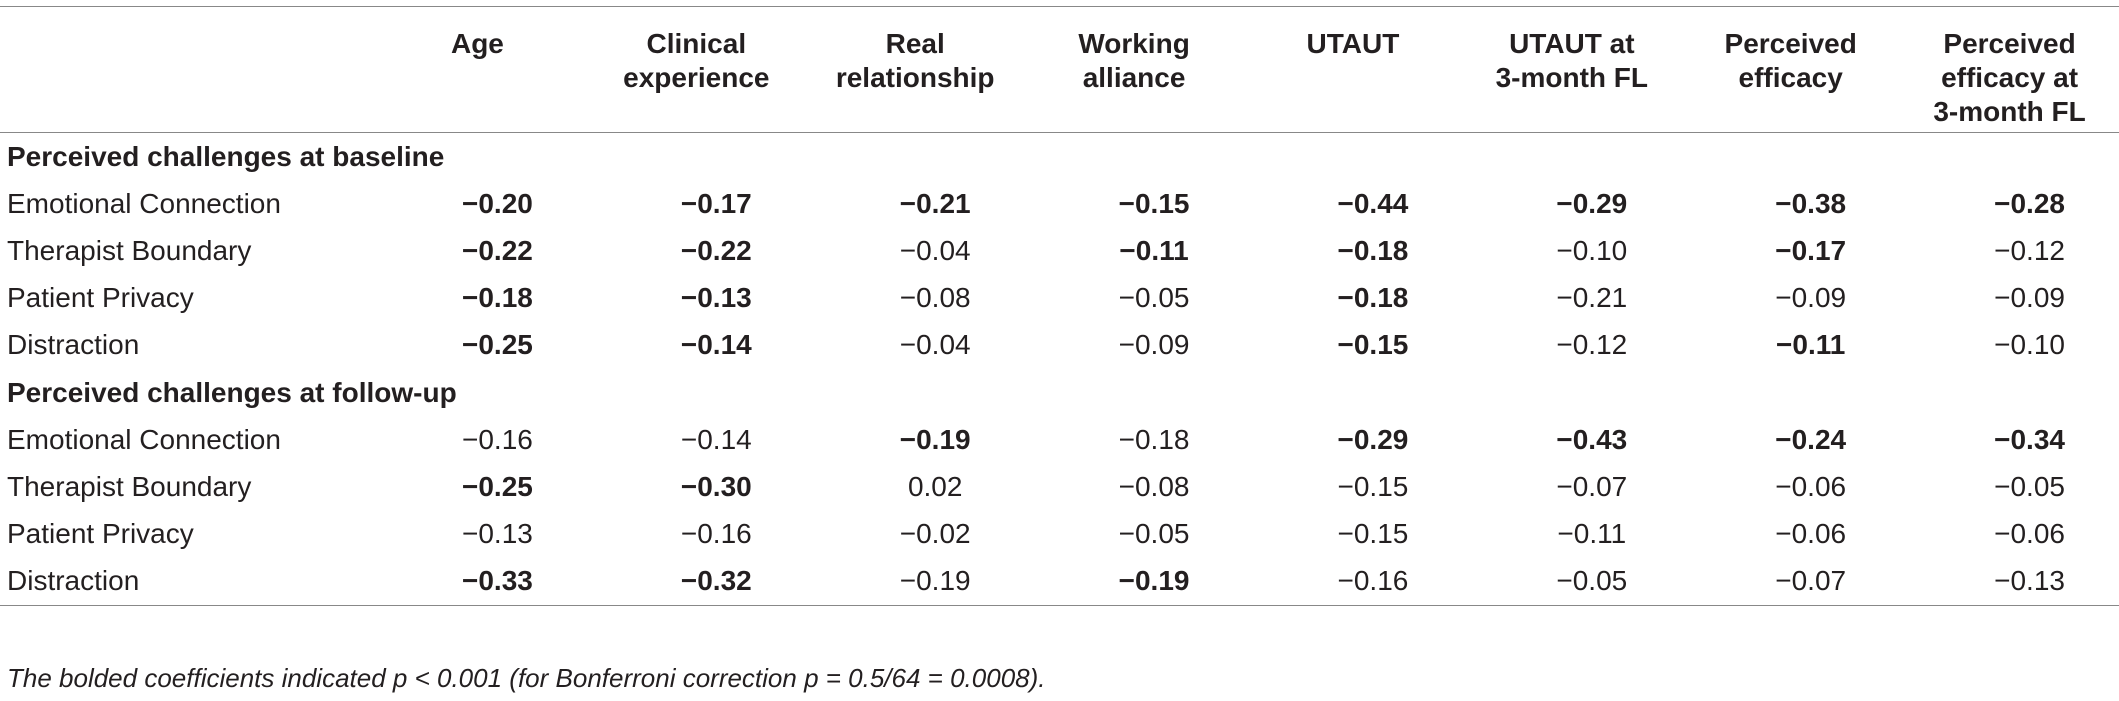 The width and height of the screenshot is (2119, 701). What do you see at coordinates (2029, 203) in the screenshot?
I see `coefficient-cell: −0.28` at bounding box center [2029, 203].